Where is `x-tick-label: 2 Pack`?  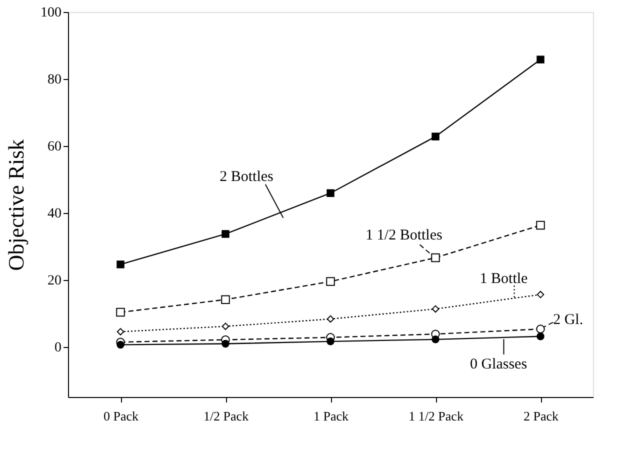
x-tick-label: 2 Pack is located at coordinates (541, 416).